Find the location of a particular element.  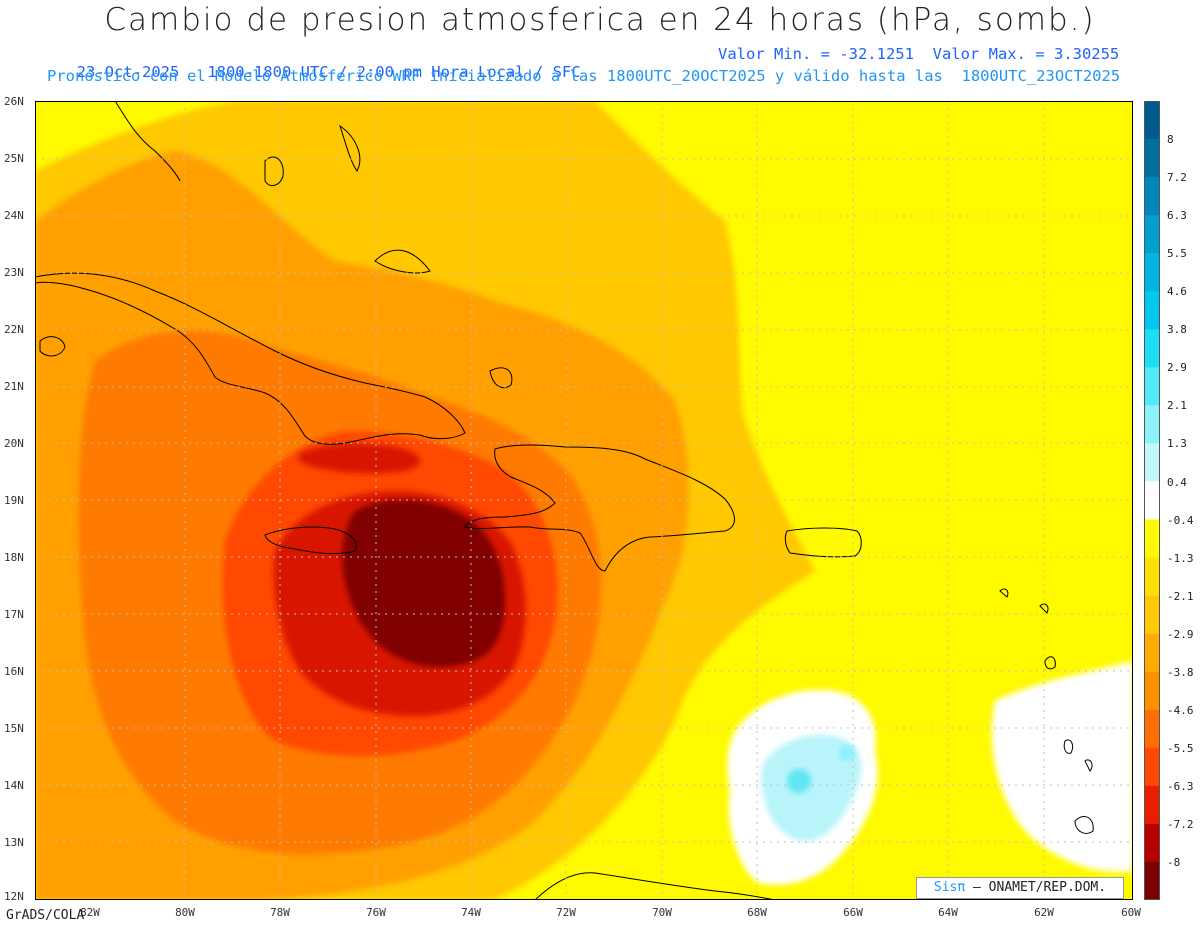

coastline-puerto-rico is located at coordinates (823, 542).